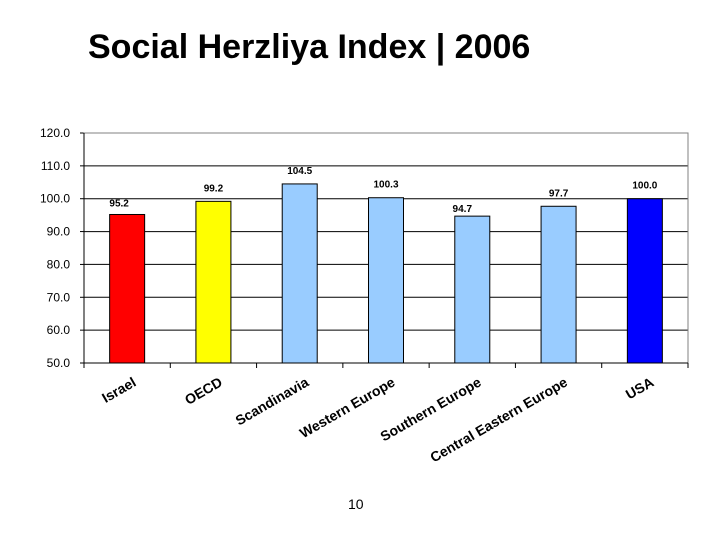 Image resolution: width=720 pixels, height=540 pixels. What do you see at coordinates (559, 193) in the screenshot?
I see `data-label: 97.7` at bounding box center [559, 193].